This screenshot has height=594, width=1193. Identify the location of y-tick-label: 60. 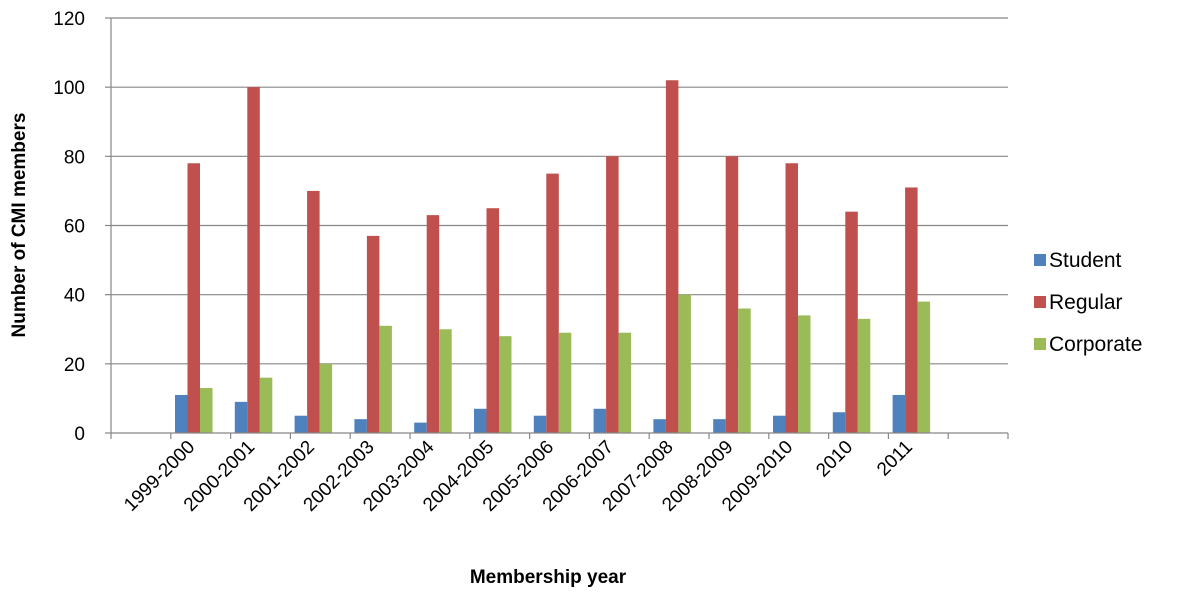
(74, 227).